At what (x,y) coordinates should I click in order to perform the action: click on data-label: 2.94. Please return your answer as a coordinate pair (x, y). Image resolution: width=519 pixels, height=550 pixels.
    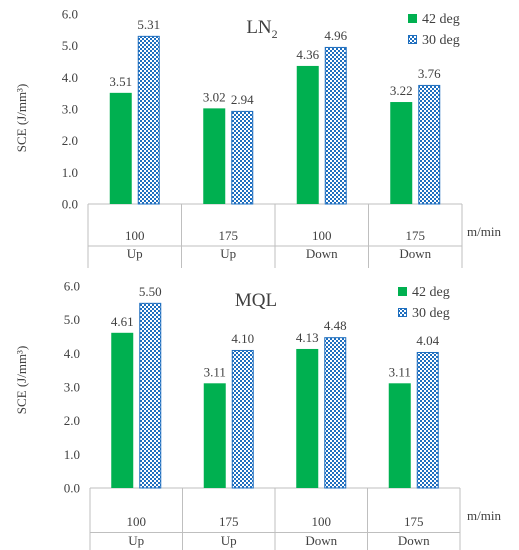
    Looking at the image, I should click on (242, 99).